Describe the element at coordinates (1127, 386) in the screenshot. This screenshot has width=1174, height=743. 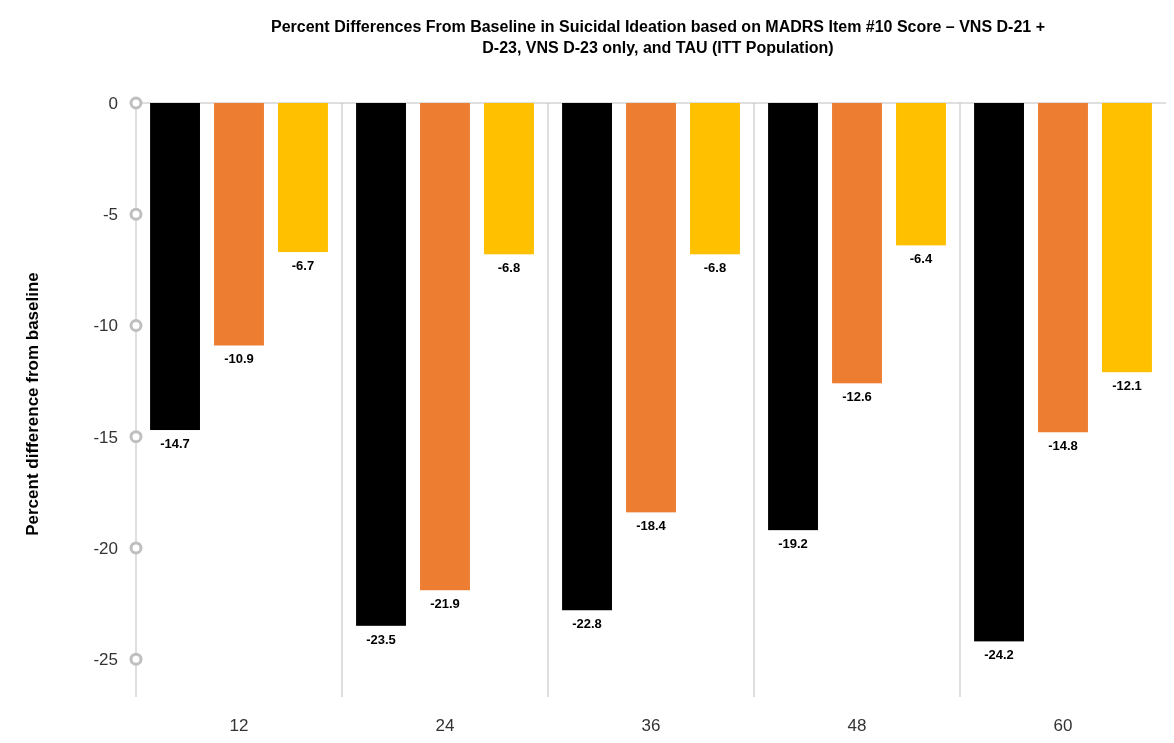
I see `data-label: -12.1` at that location.